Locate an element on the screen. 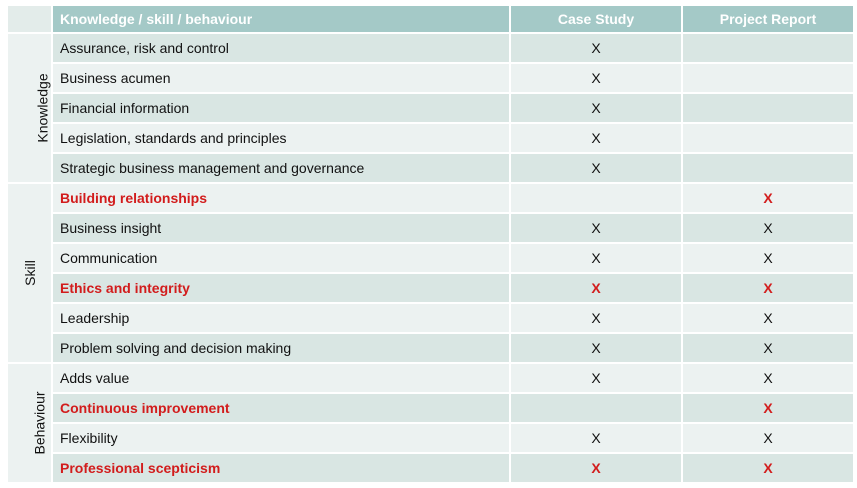 The height and width of the screenshot is (488, 857). header-project-report: Project Report is located at coordinates (768, 19).